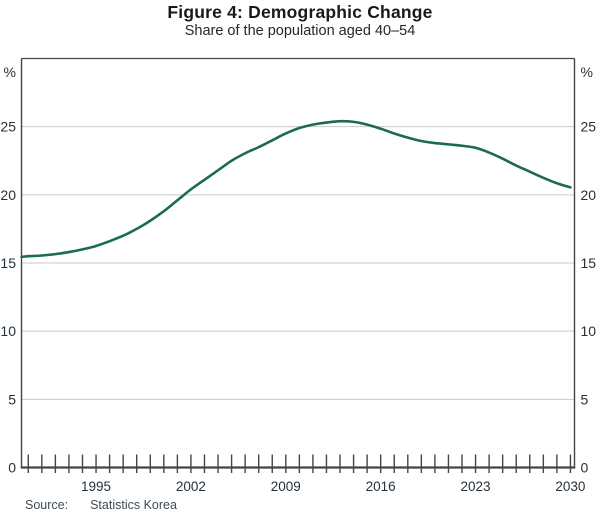 This screenshot has width=600, height=519. Describe the element at coordinates (585, 399) in the screenshot. I see `y-tick-label-right: 5` at that location.